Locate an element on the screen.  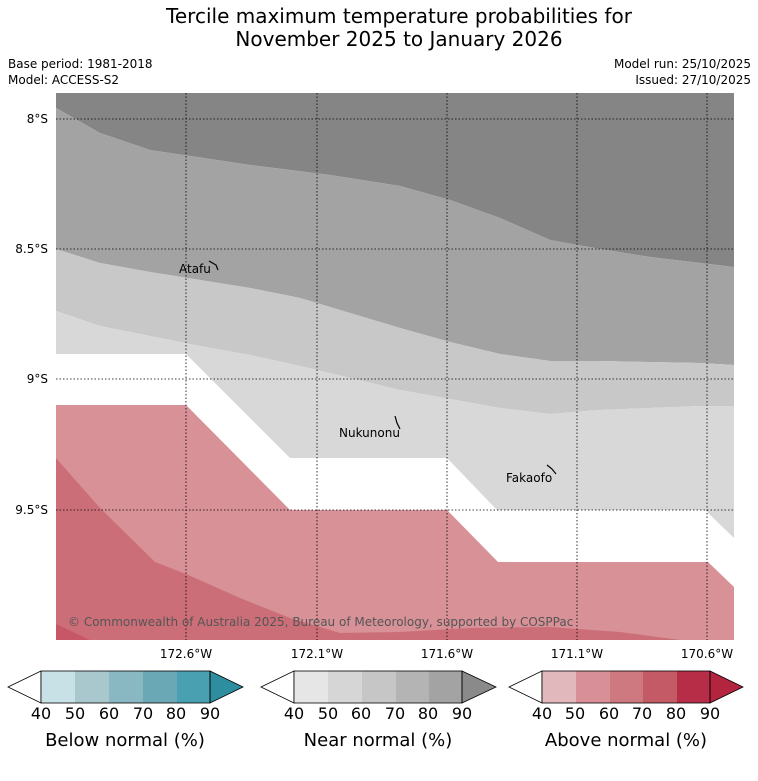
lat-label-8-5s: 8.5°S is located at coordinates (31, 249).